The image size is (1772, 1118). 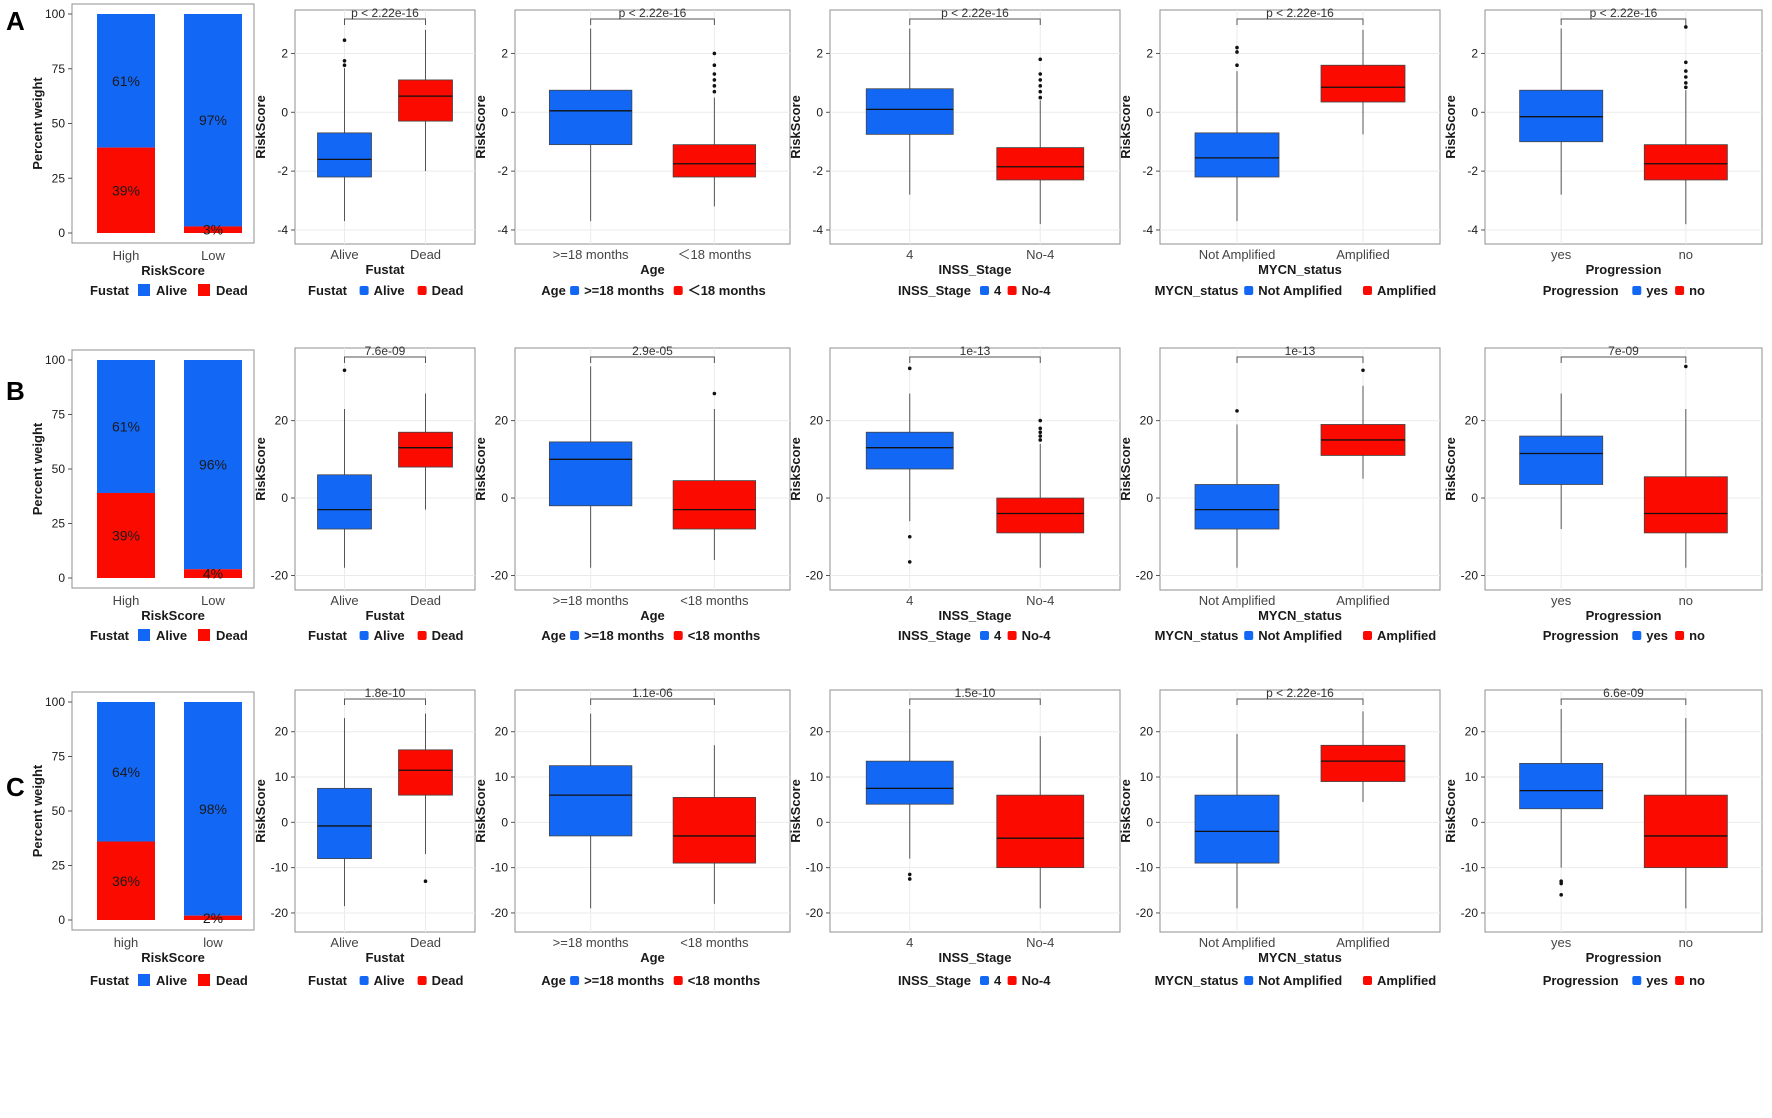 I want to click on x-tick-label: No-4, so click(x=1040, y=254).